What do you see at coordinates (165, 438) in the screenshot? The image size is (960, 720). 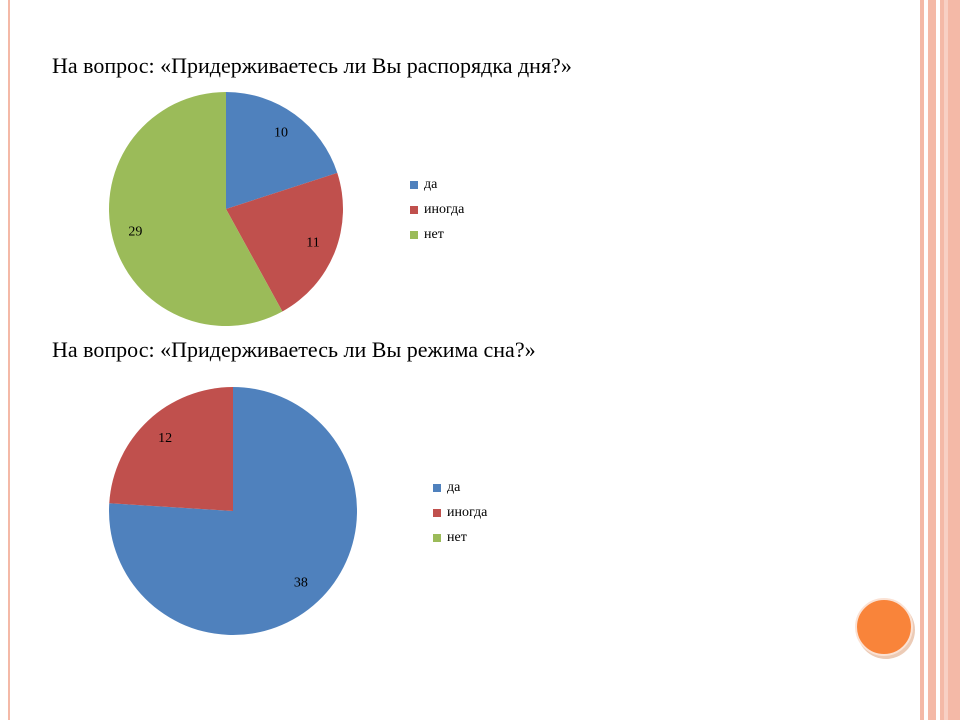 I see `data-label: 12` at bounding box center [165, 438].